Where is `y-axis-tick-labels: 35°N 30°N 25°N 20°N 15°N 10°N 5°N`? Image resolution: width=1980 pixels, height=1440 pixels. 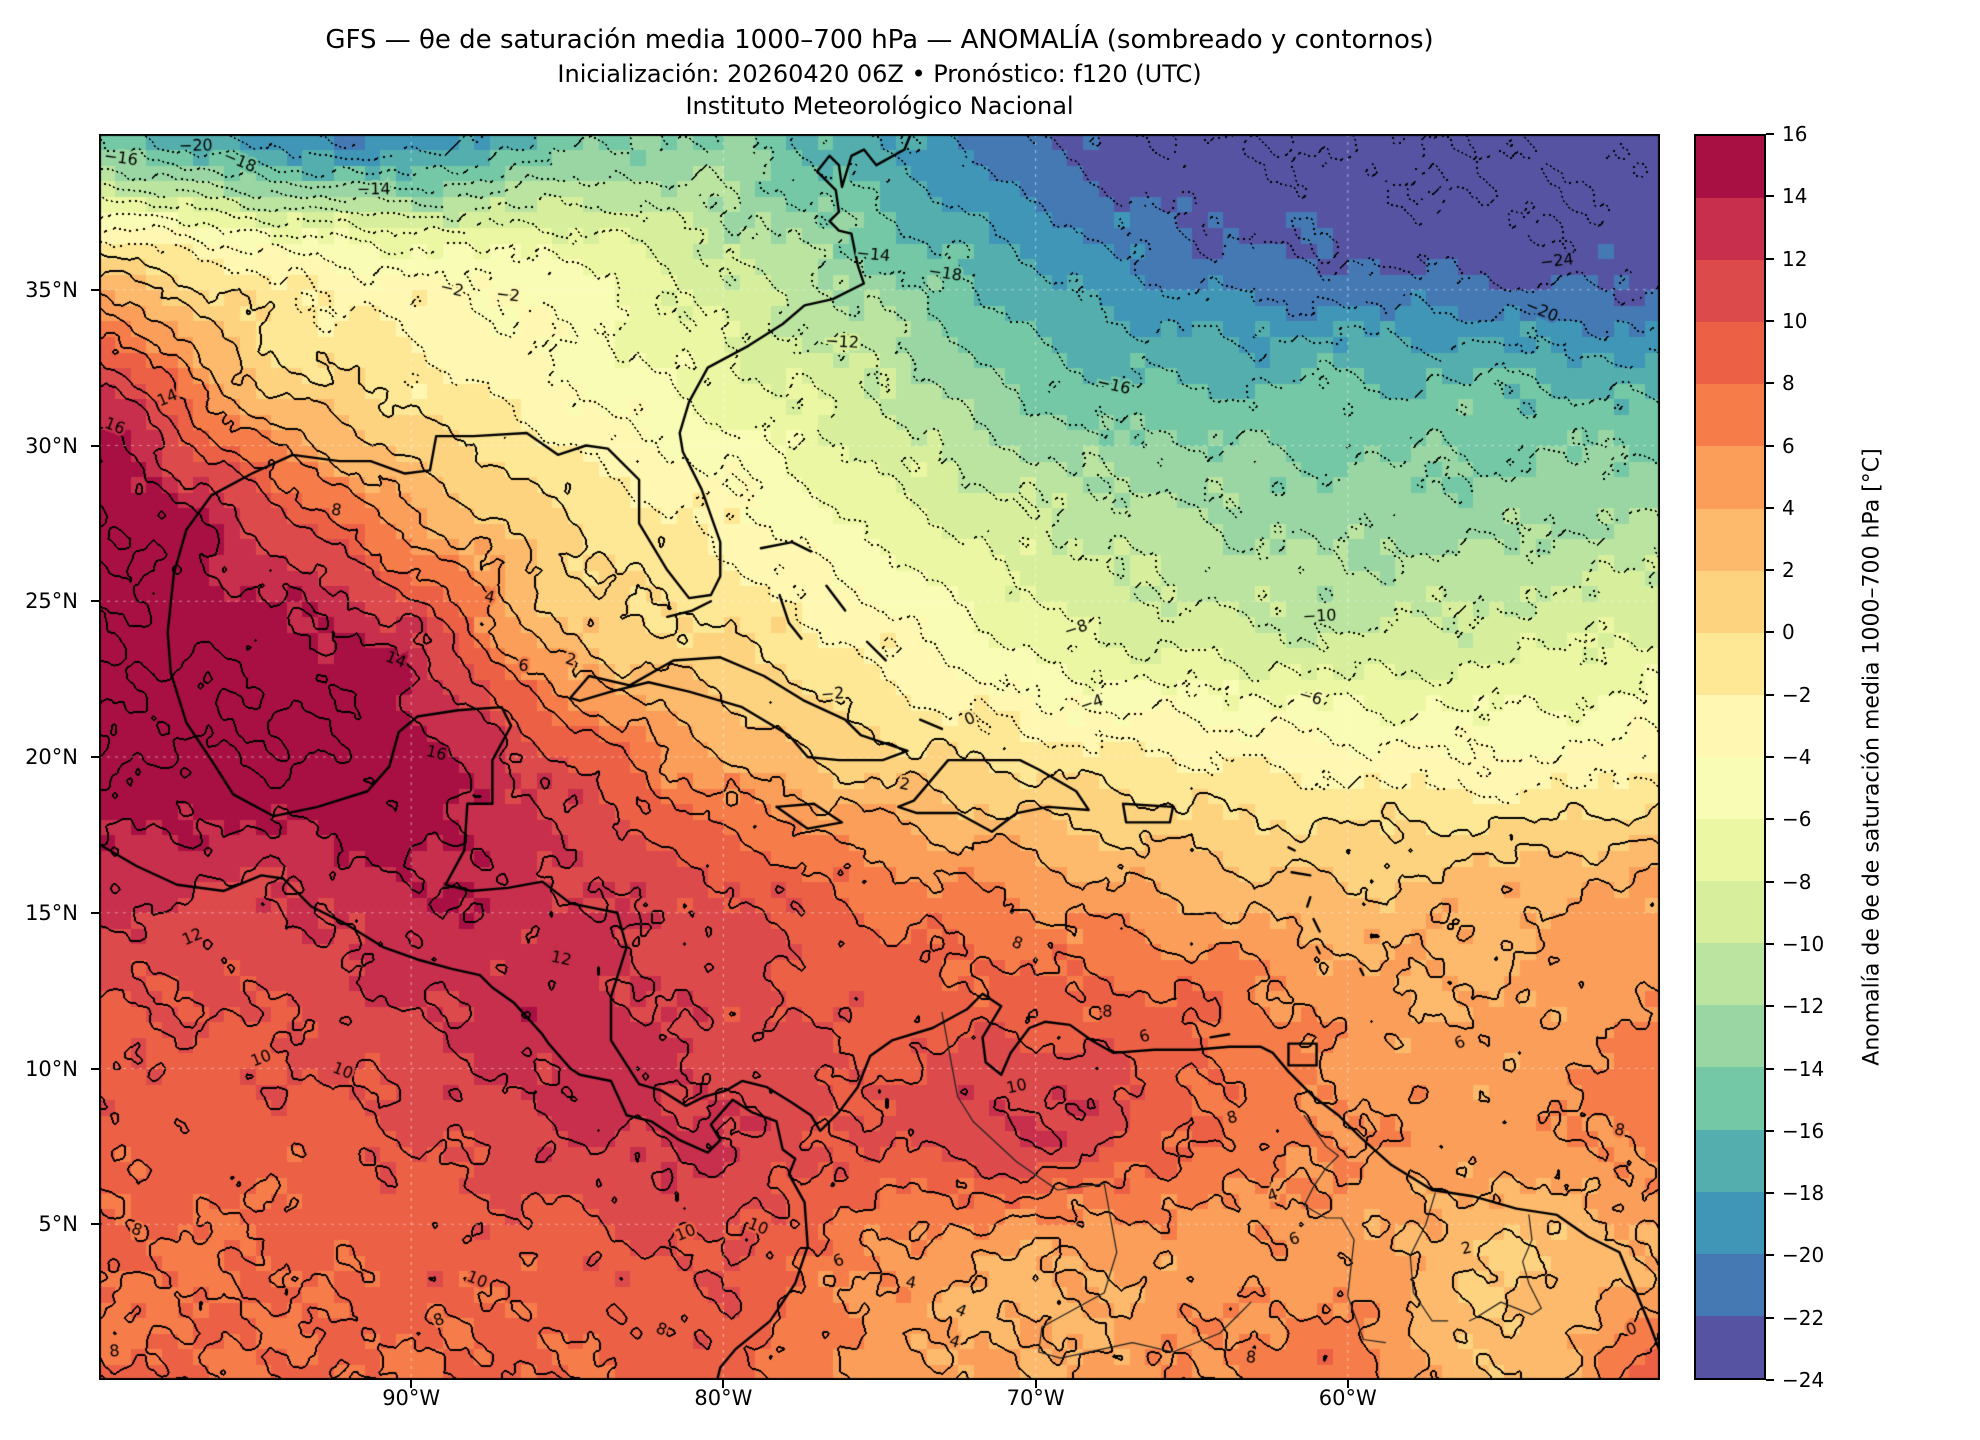
y-axis-tick-labels: 35°N 30°N 25°N 20°N 15°N 10°N 5°N is located at coordinates (46, 757).